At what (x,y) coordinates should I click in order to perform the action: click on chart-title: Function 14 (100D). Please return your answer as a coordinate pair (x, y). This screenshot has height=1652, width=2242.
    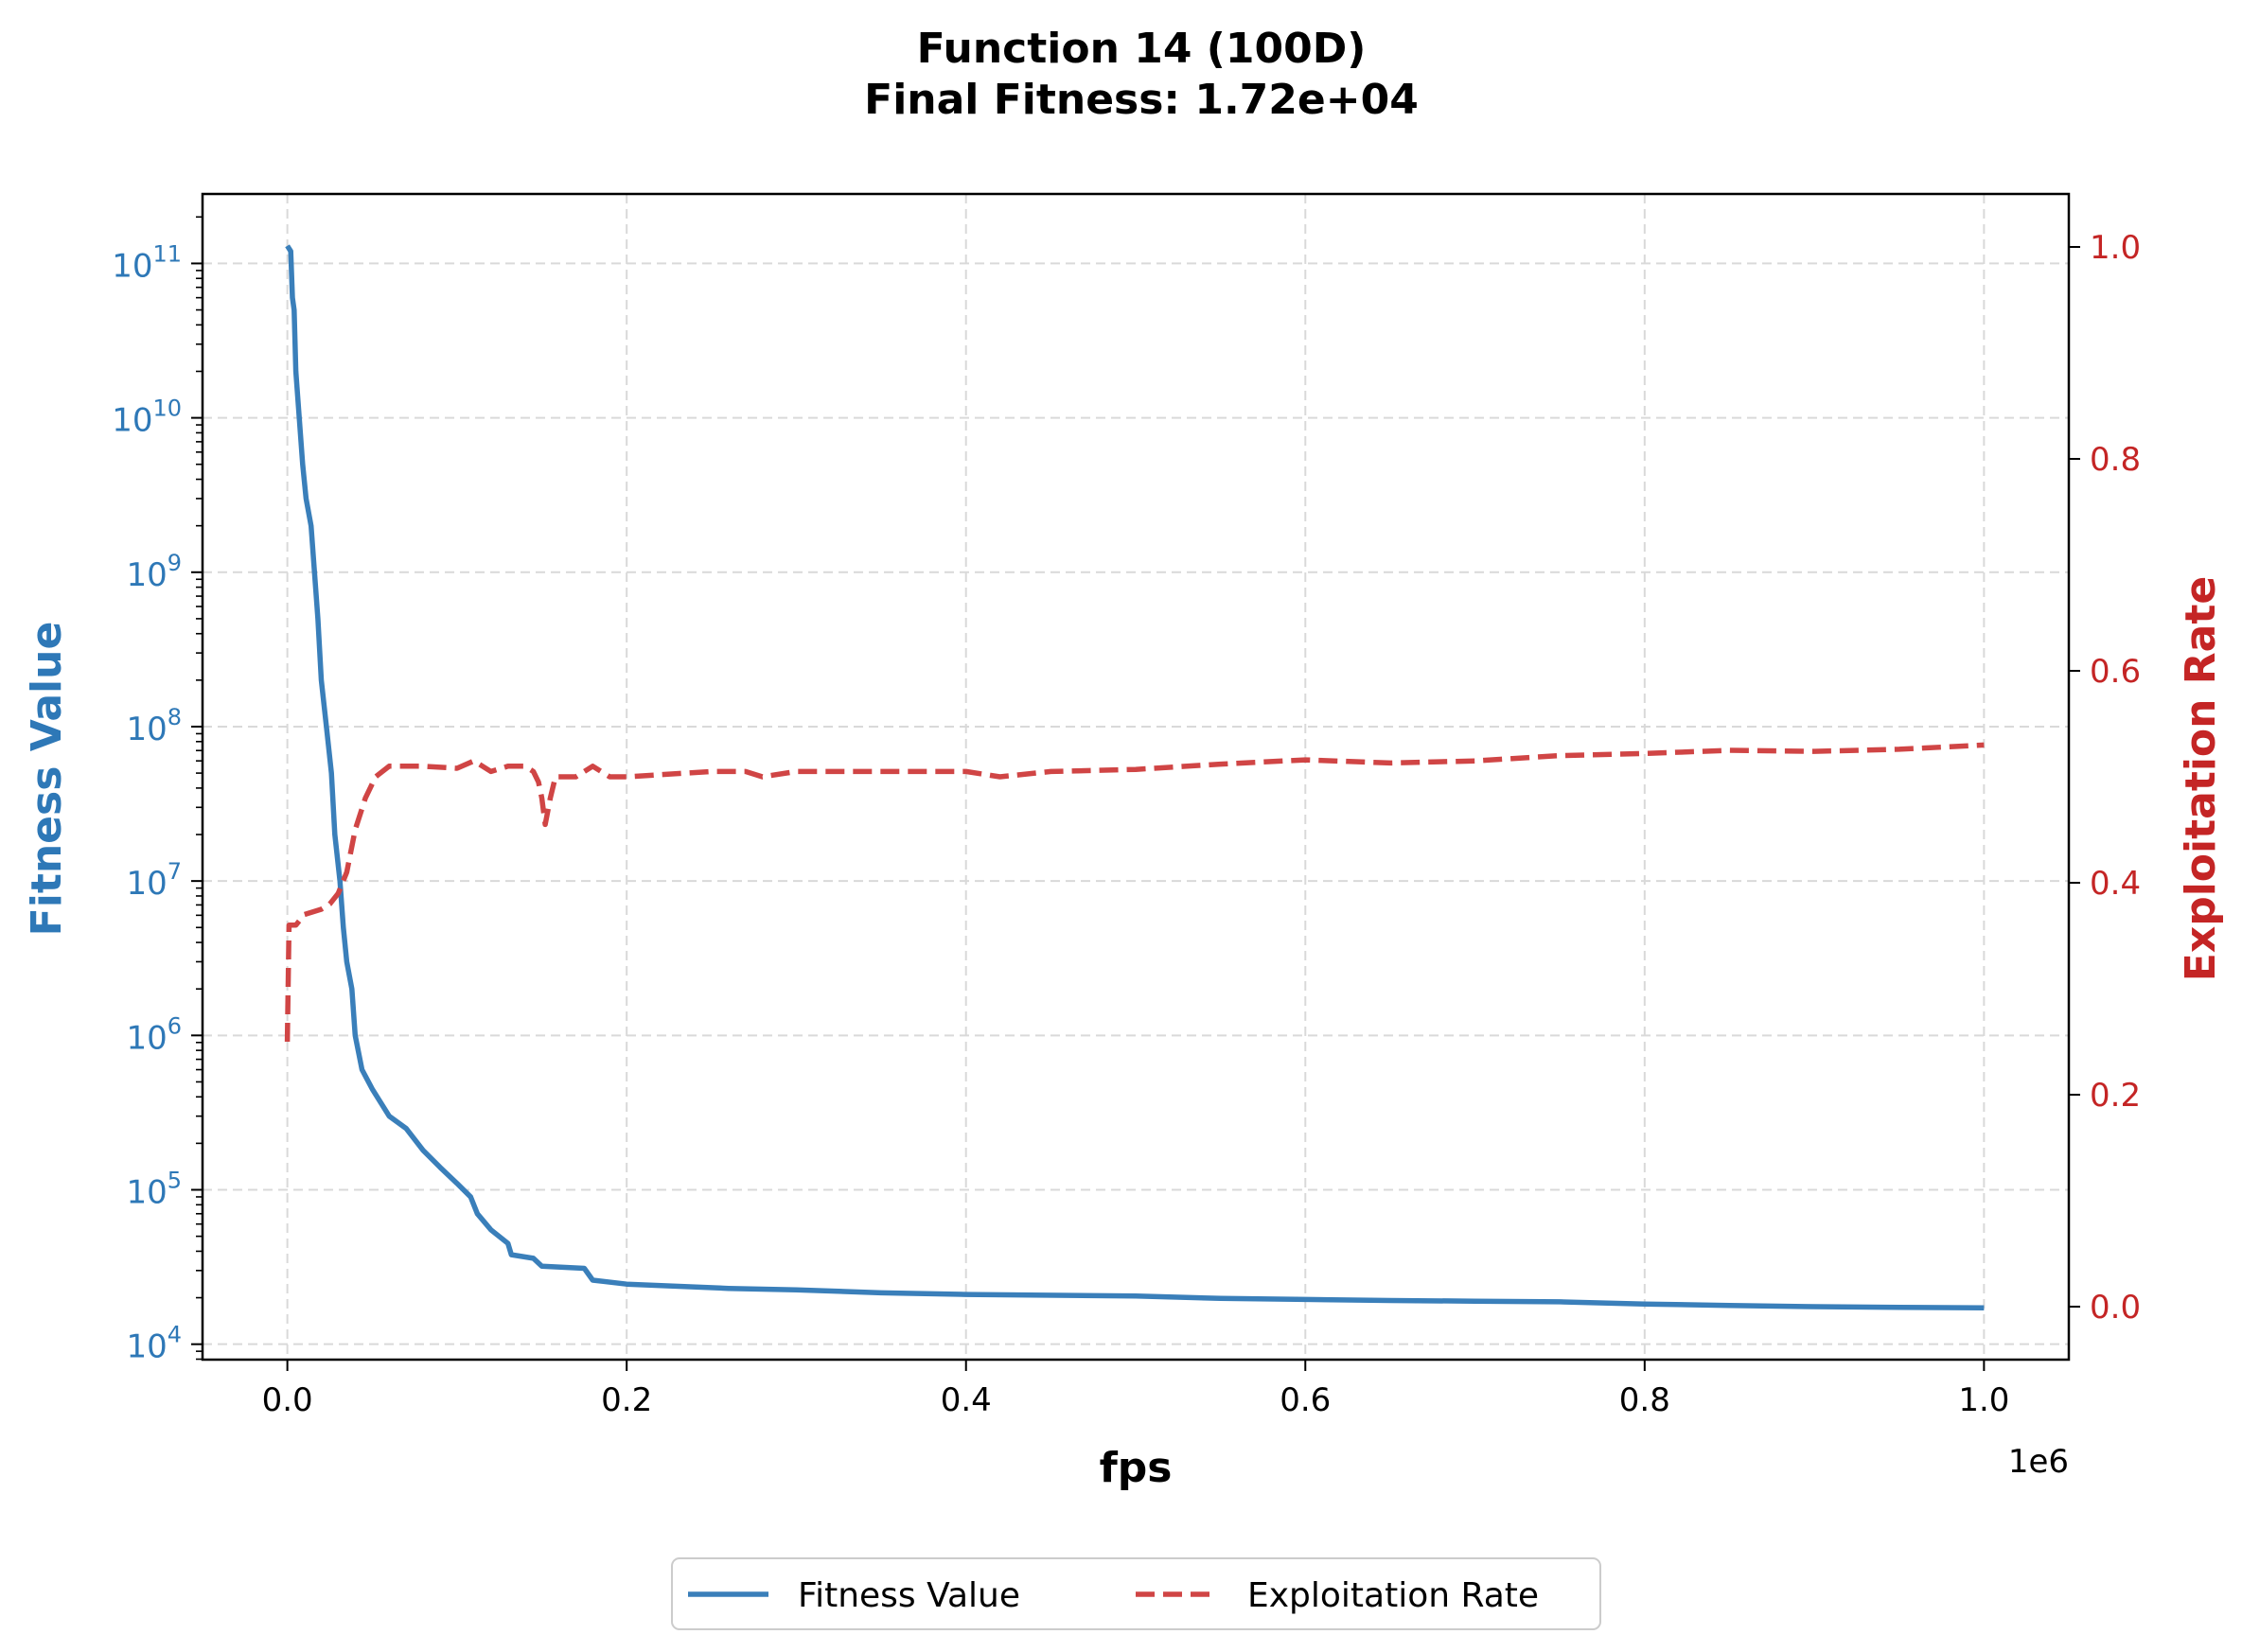
    Looking at the image, I should click on (1142, 49).